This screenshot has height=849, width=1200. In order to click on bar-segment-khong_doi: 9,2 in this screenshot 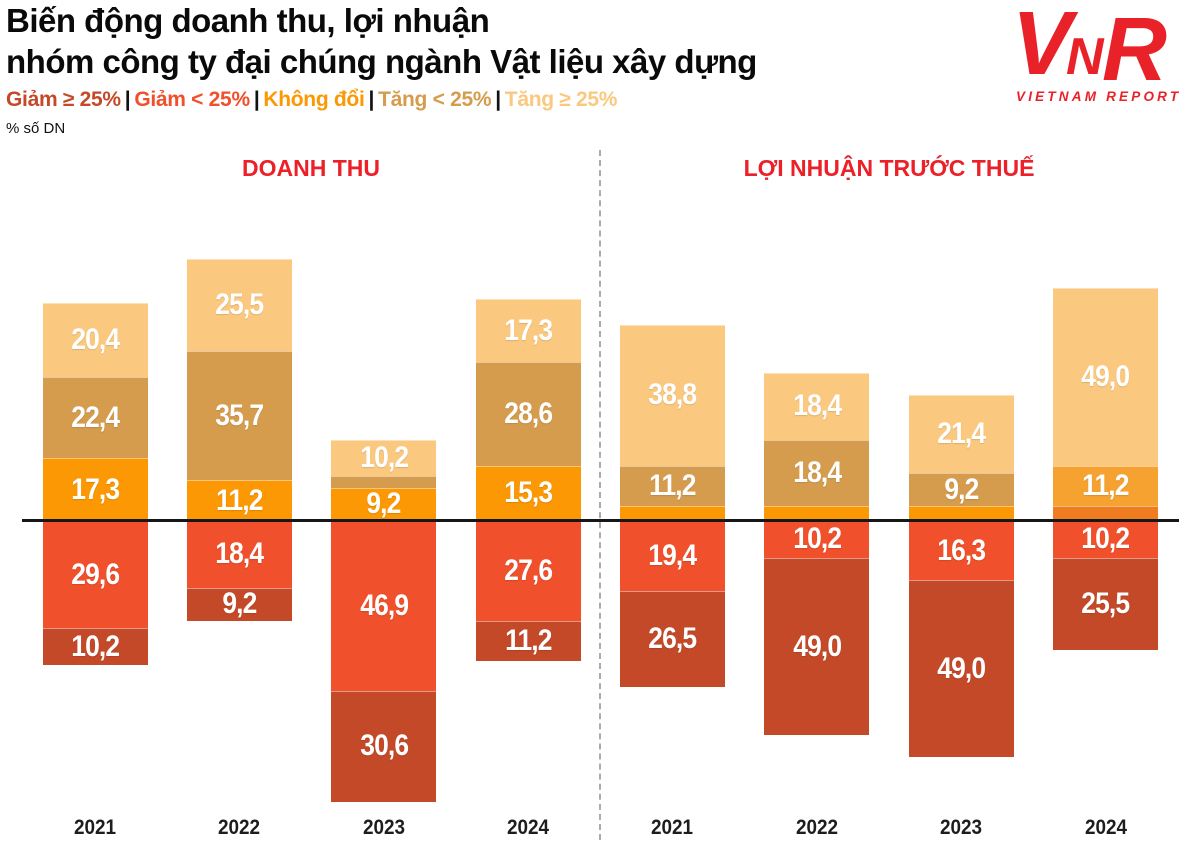, I will do `click(384, 504)`.